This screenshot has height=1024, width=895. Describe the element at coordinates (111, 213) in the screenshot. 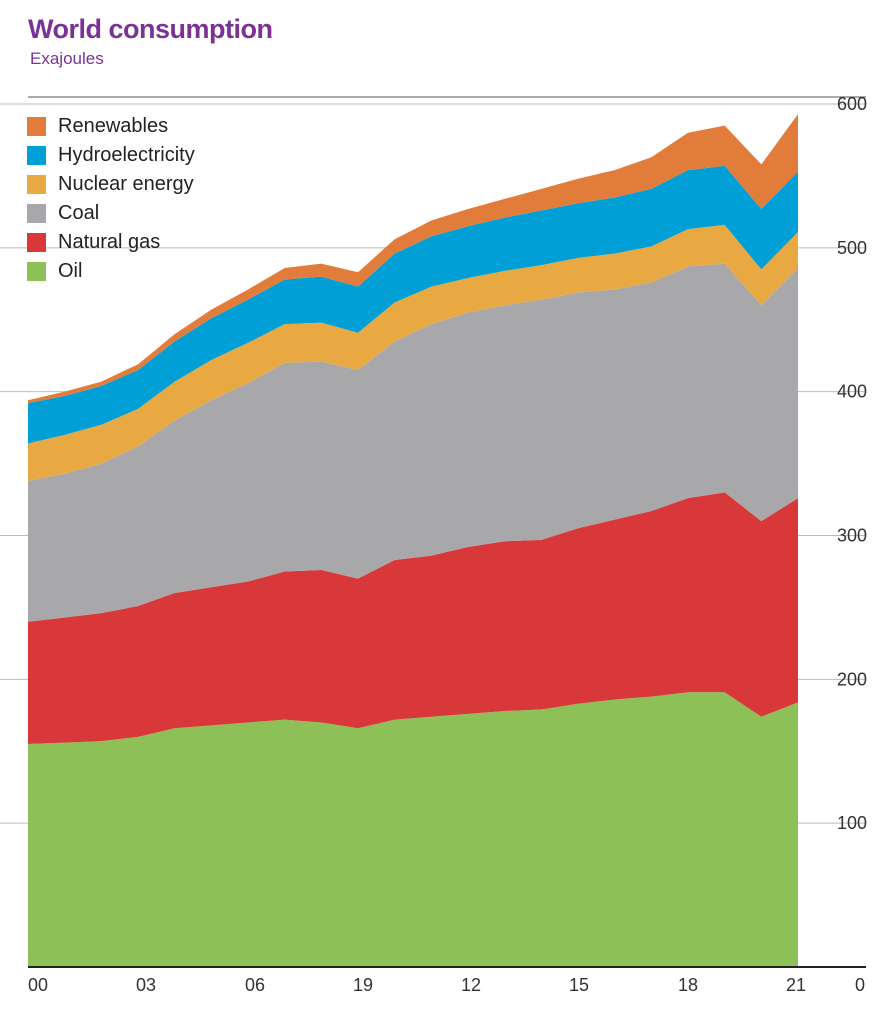

I see `legend-item-coal: Coal` at that location.